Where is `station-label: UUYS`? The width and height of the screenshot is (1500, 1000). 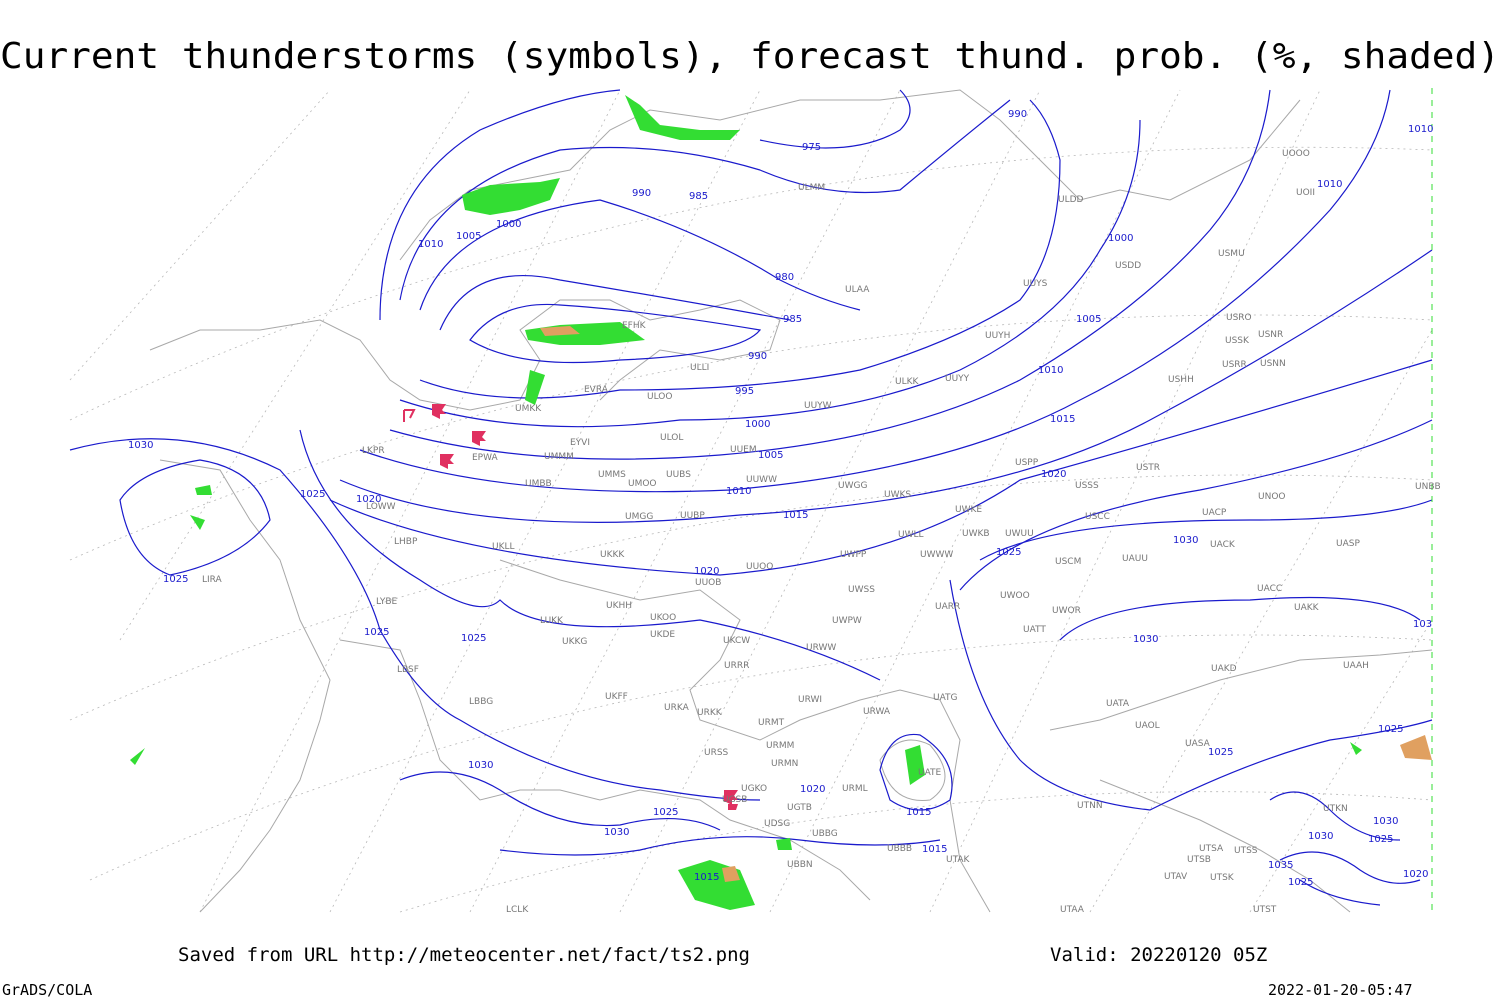
station-label: UUYS is located at coordinates (1035, 284).